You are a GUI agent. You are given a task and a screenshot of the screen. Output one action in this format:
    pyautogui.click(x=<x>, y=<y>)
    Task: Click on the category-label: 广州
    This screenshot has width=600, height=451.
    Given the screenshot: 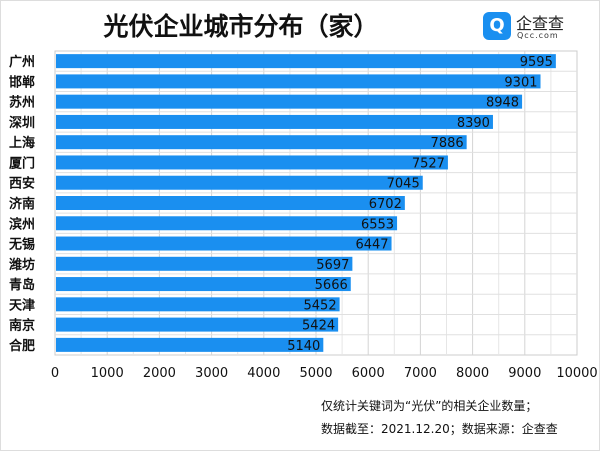 What is the action you would take?
    pyautogui.click(x=22, y=62)
    